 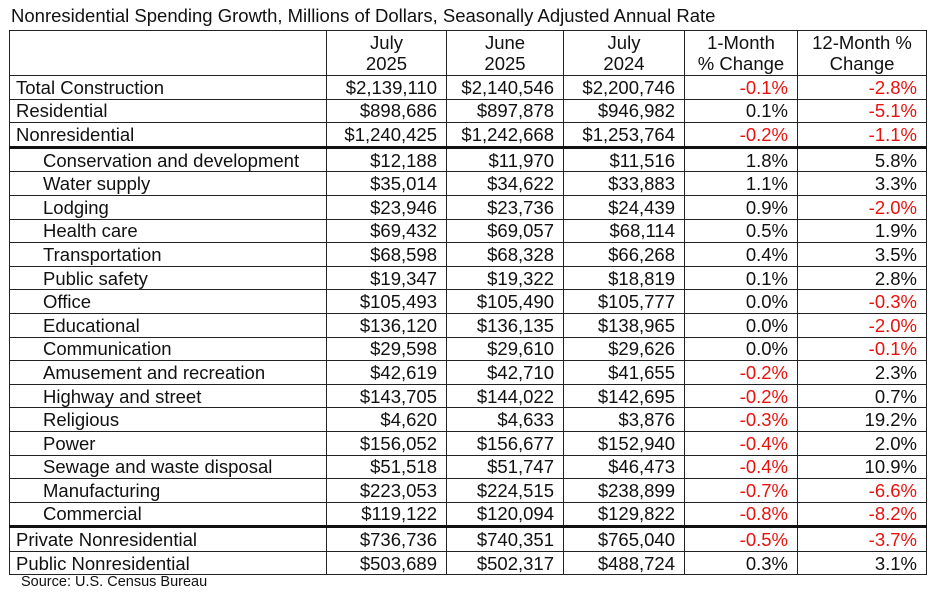 I want to click on cell-jul2025: $23,946, so click(x=386, y=207).